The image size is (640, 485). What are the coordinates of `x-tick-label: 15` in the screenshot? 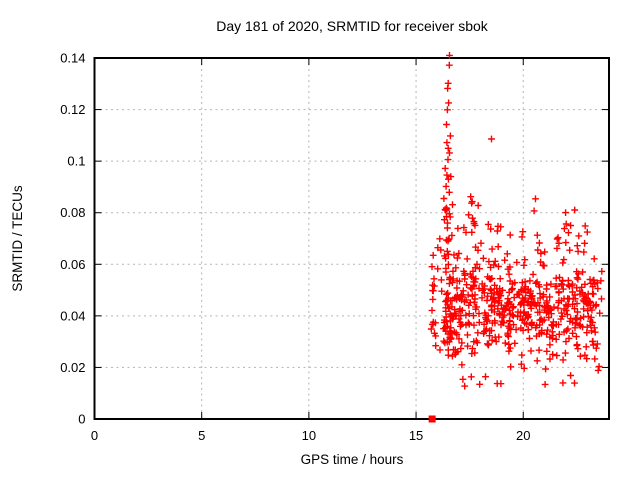 It's located at (416, 435).